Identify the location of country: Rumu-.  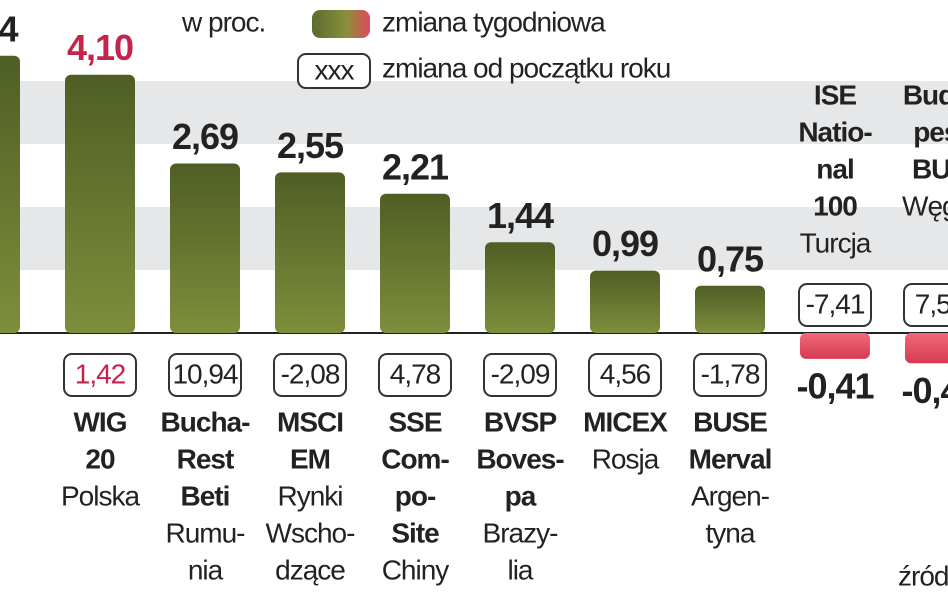
(205, 532).